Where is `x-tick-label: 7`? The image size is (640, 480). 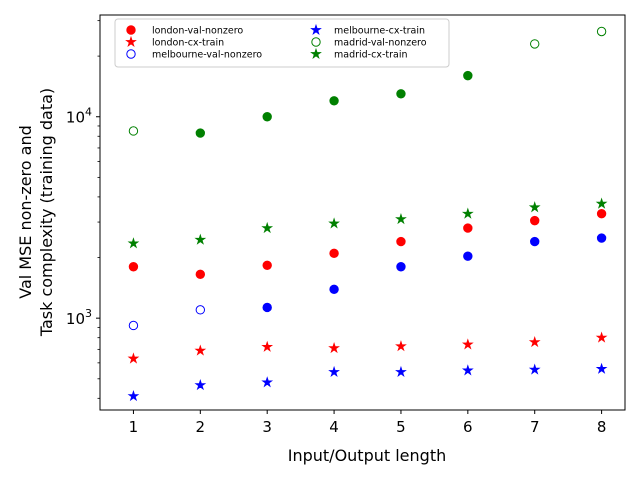 x-tick-label: 7 is located at coordinates (535, 427).